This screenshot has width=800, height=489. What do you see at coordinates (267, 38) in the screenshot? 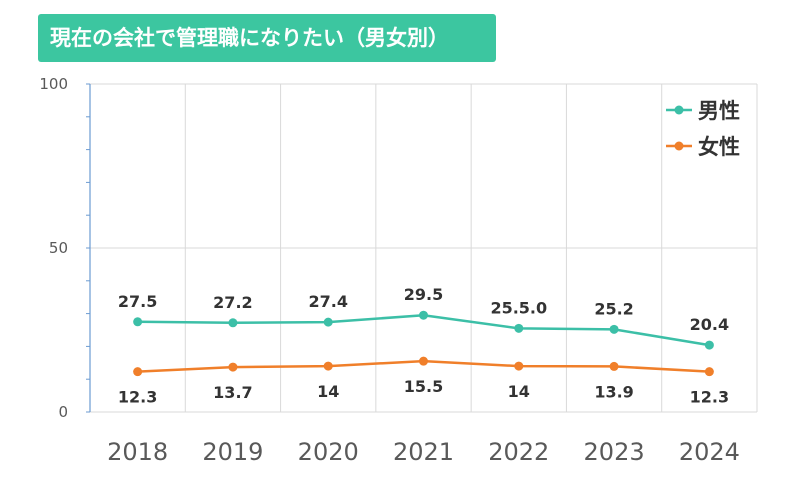
I see `chart-title: 現在の会社で管理職になりたい（男女別）` at bounding box center [267, 38].